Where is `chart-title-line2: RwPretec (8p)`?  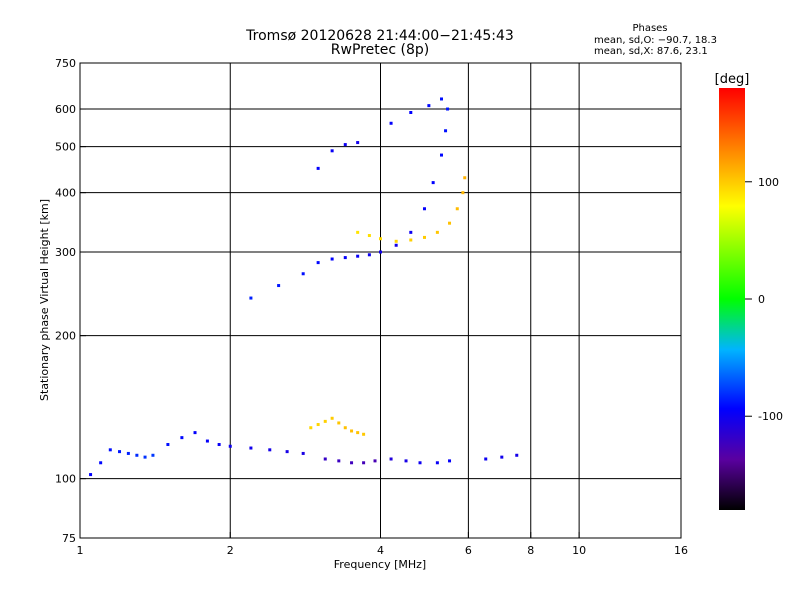 chart-title-line2: RwPretec (8p) is located at coordinates (380, 50).